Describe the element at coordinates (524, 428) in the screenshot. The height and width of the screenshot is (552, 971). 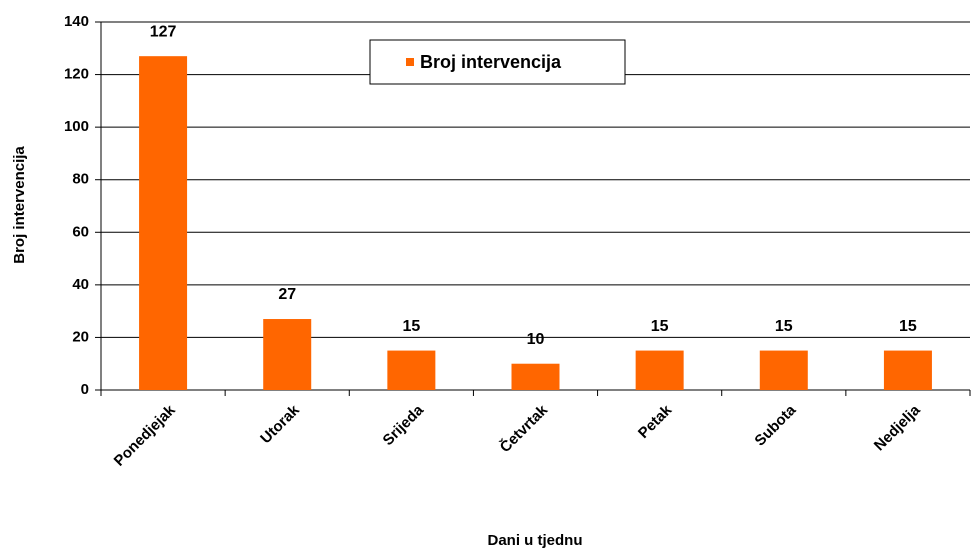
I see `x-tick-label: Četvrtak` at that location.